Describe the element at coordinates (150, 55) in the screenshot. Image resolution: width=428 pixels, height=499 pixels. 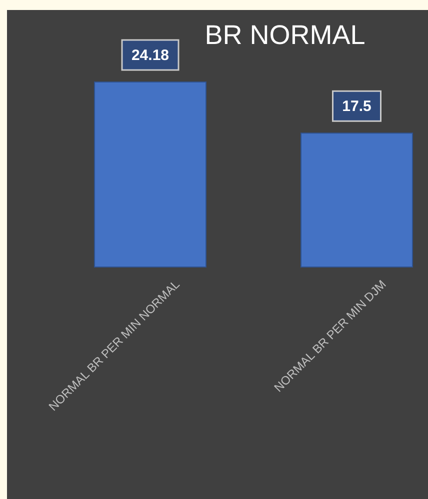
I see `data-label: 24.18` at that location.